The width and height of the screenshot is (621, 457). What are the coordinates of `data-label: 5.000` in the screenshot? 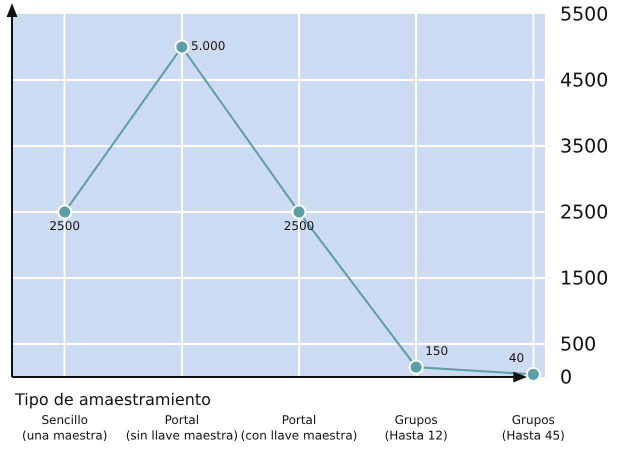 It's located at (208, 46).